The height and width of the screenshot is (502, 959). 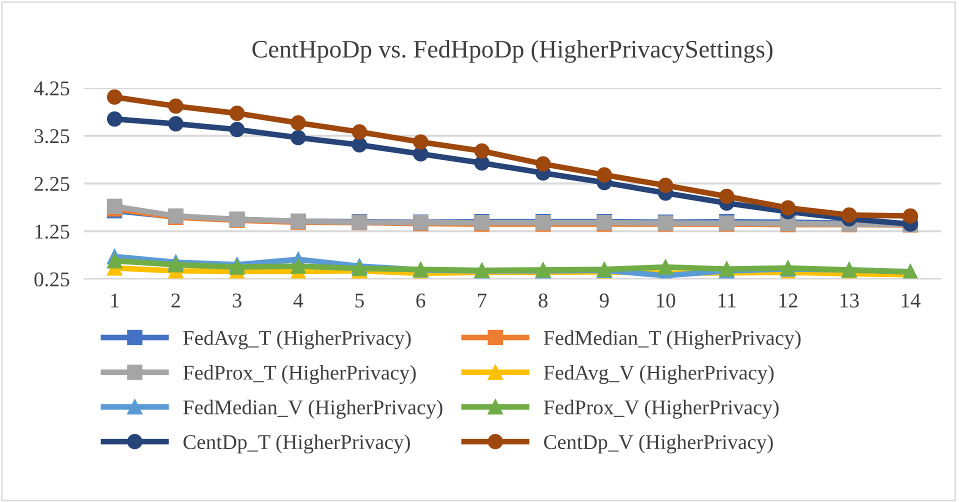 I want to click on x-tick-label: 8, so click(x=543, y=300).